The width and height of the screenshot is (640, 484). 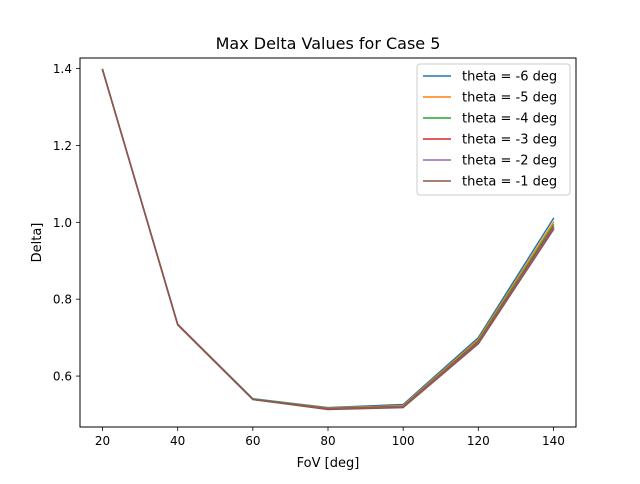 What do you see at coordinates (327, 441) in the screenshot?
I see `x-tick-label-3: 80` at bounding box center [327, 441].